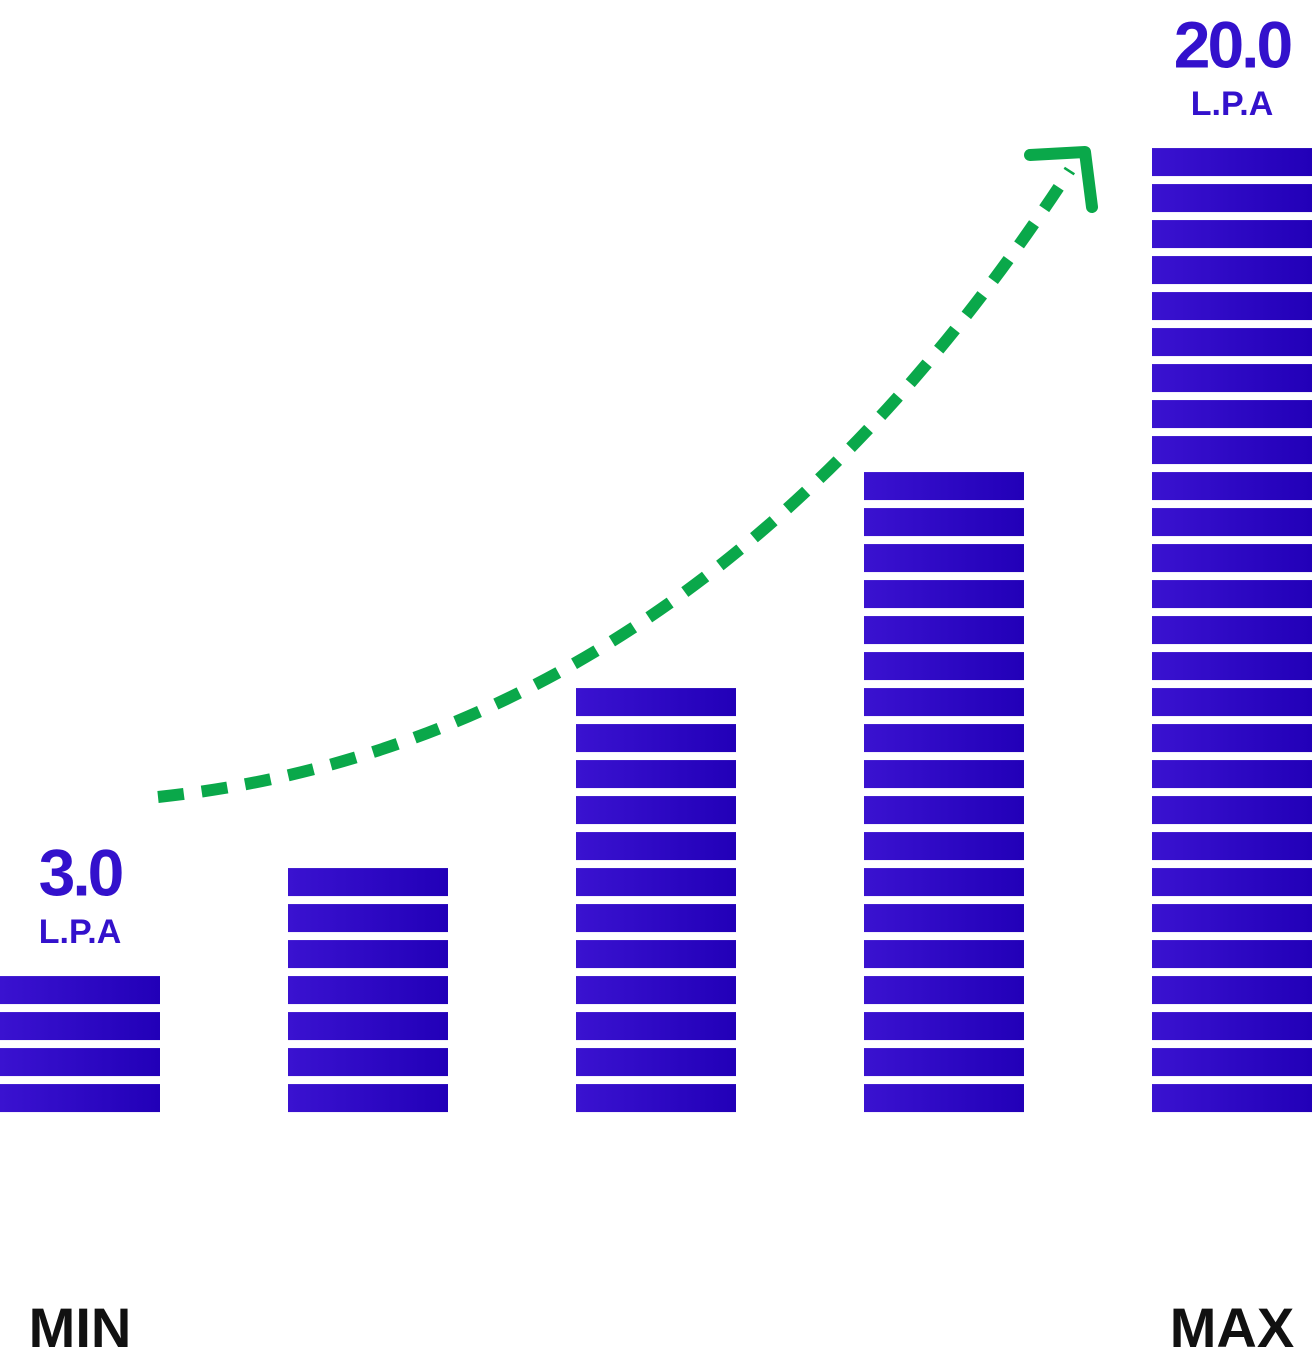 The width and height of the screenshot is (1312, 1370). I want to click on arrow-head, so click(1061, 179).